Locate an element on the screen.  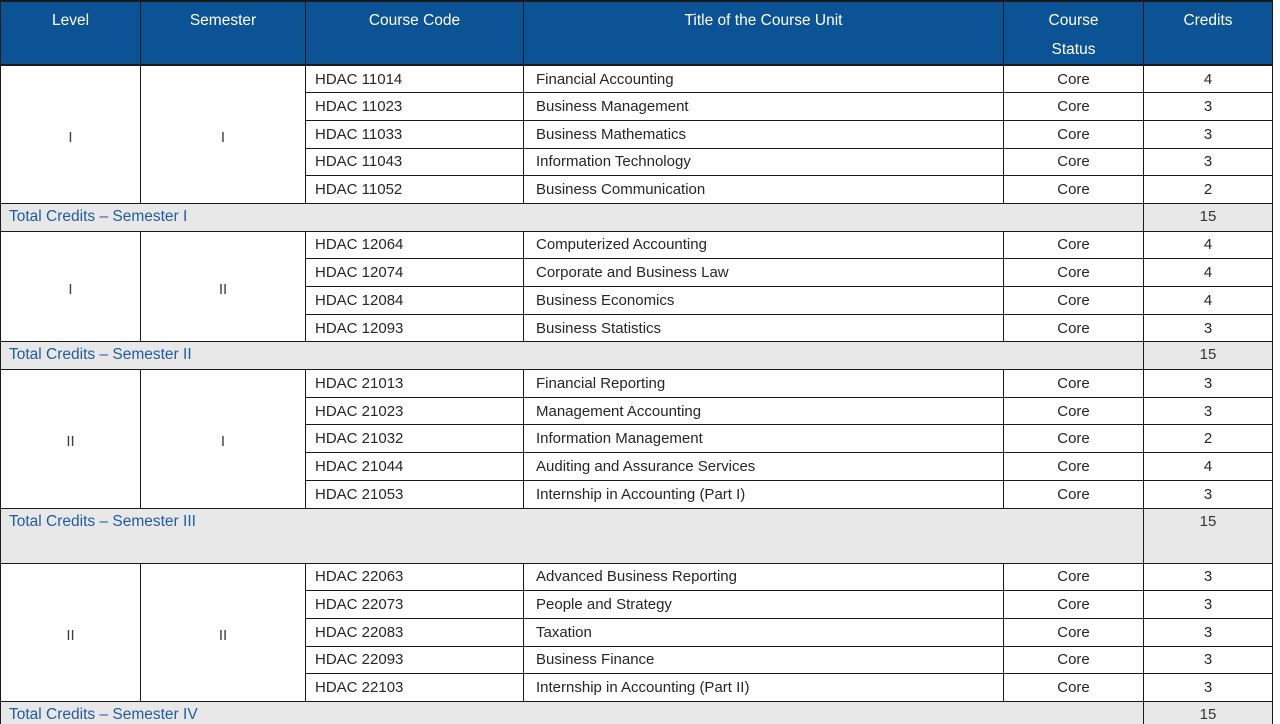
total-credits-row: Total Credits – Semester IV 15 is located at coordinates (636, 712).